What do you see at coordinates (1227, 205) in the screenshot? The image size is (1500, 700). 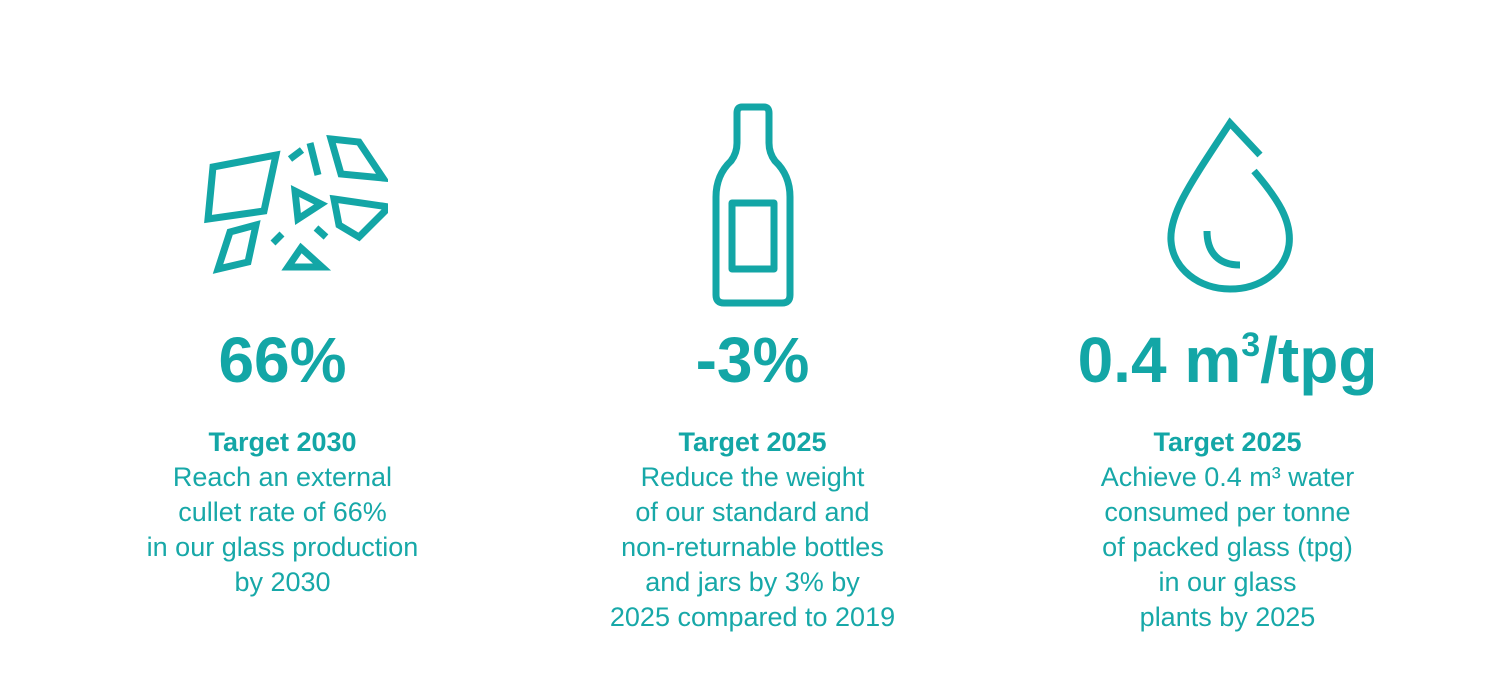 I see `water-drop-icon` at bounding box center [1227, 205].